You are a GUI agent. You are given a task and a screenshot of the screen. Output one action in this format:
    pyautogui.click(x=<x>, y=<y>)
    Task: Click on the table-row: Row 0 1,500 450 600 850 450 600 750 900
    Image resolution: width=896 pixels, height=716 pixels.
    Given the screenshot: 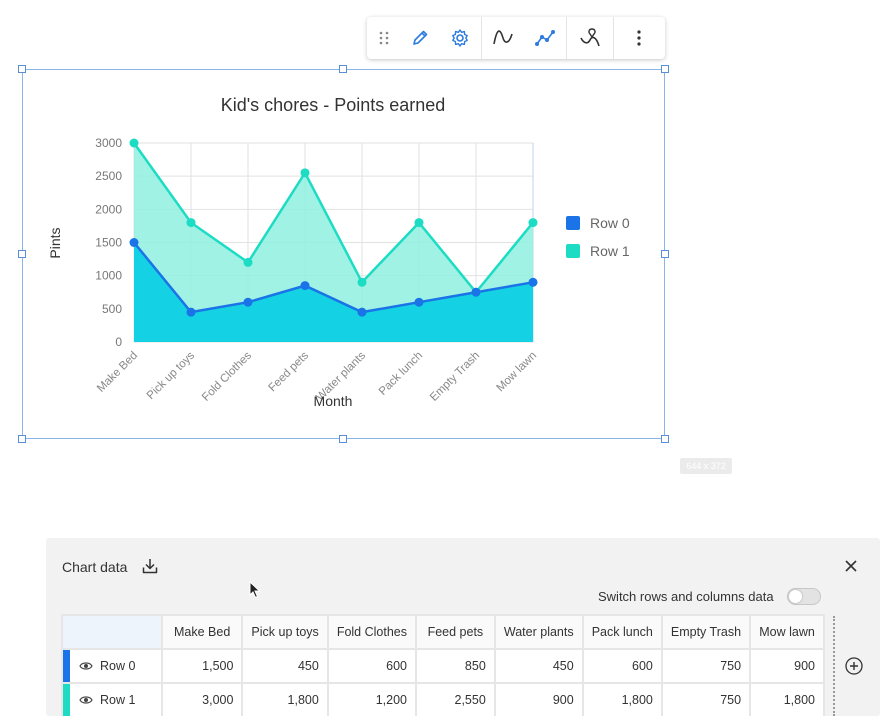 What is the action you would take?
    pyautogui.click(x=443, y=666)
    